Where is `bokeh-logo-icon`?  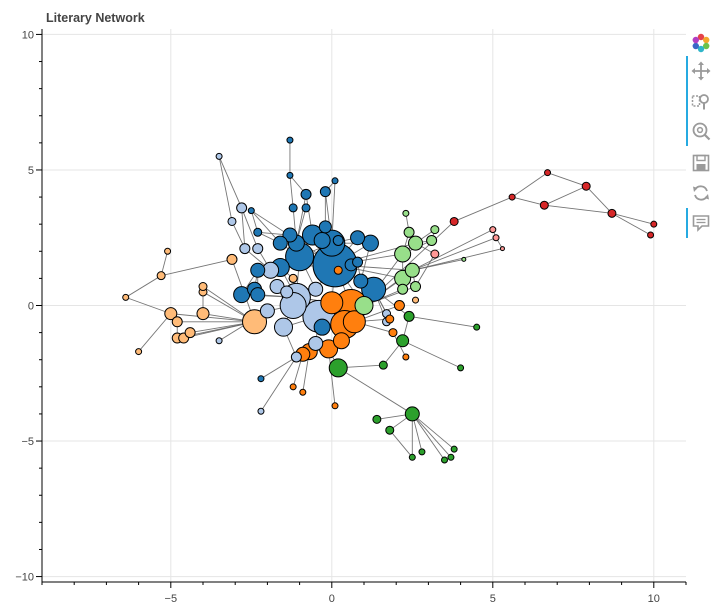
bokeh-logo-icon is located at coordinates (701, 43).